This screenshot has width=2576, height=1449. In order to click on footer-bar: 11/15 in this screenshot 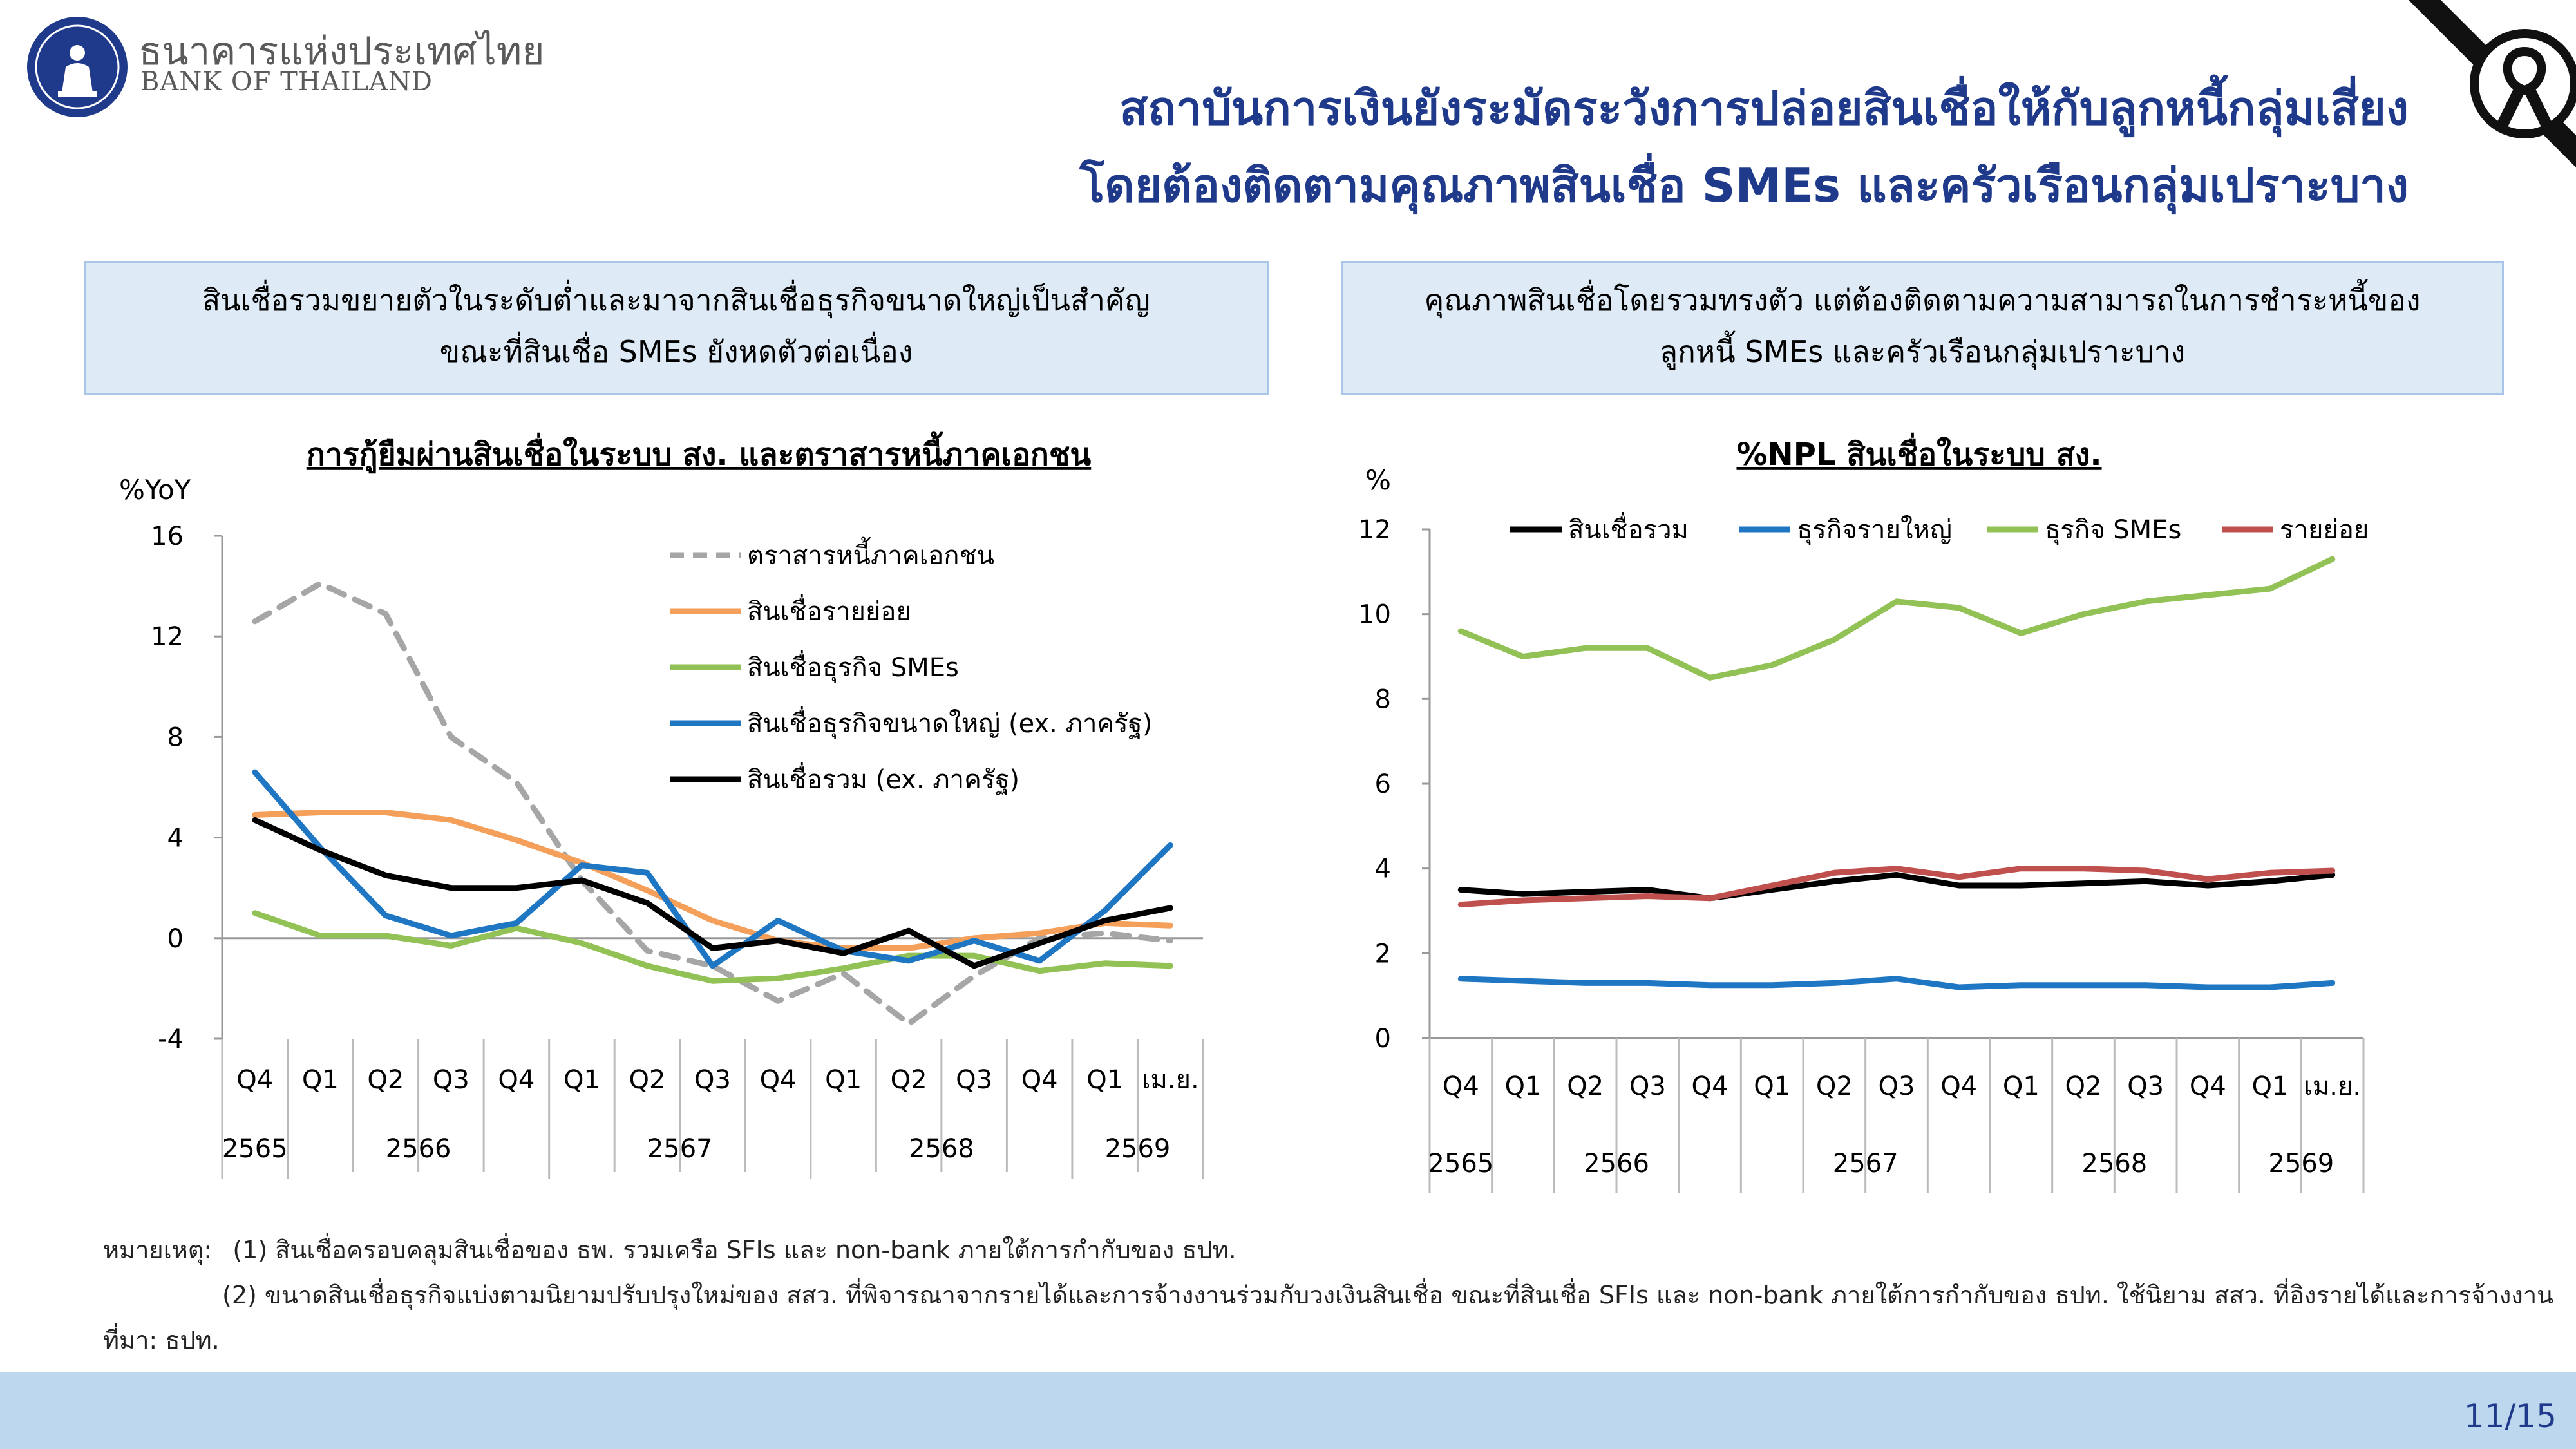, I will do `click(1288, 1411)`.